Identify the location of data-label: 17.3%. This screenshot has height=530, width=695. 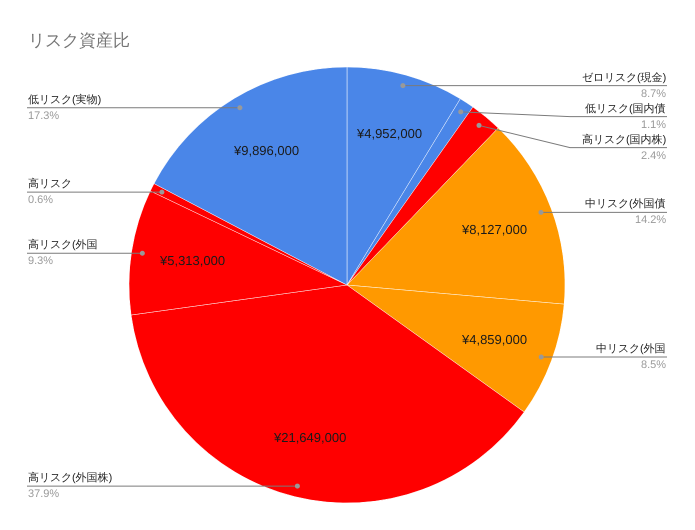
(44, 116).